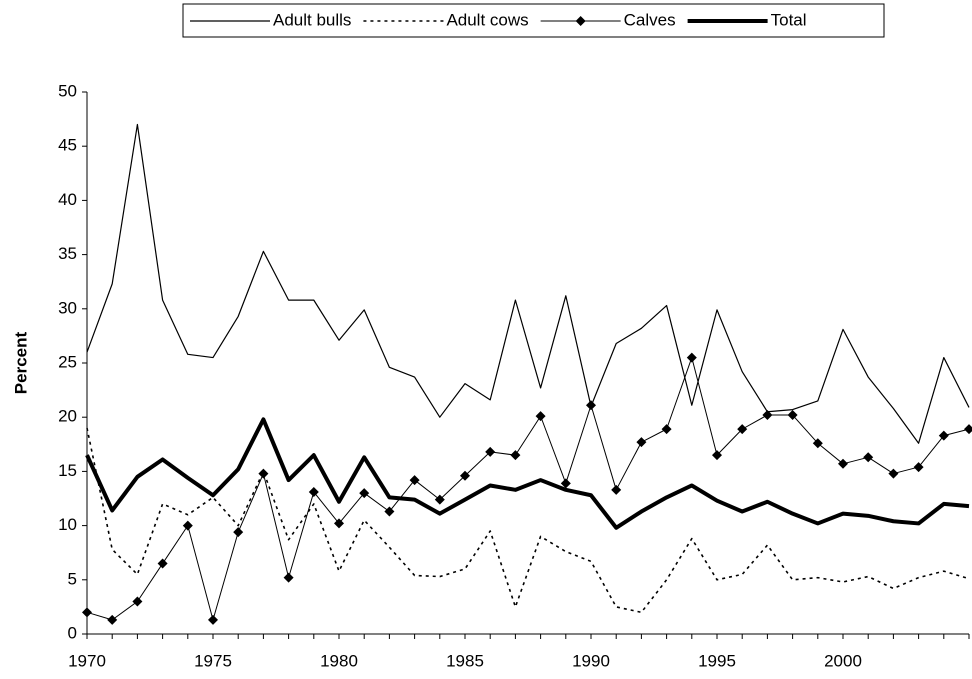 Image resolution: width=972 pixels, height=679 pixels. I want to click on y-tick-label: 40, so click(67, 199).